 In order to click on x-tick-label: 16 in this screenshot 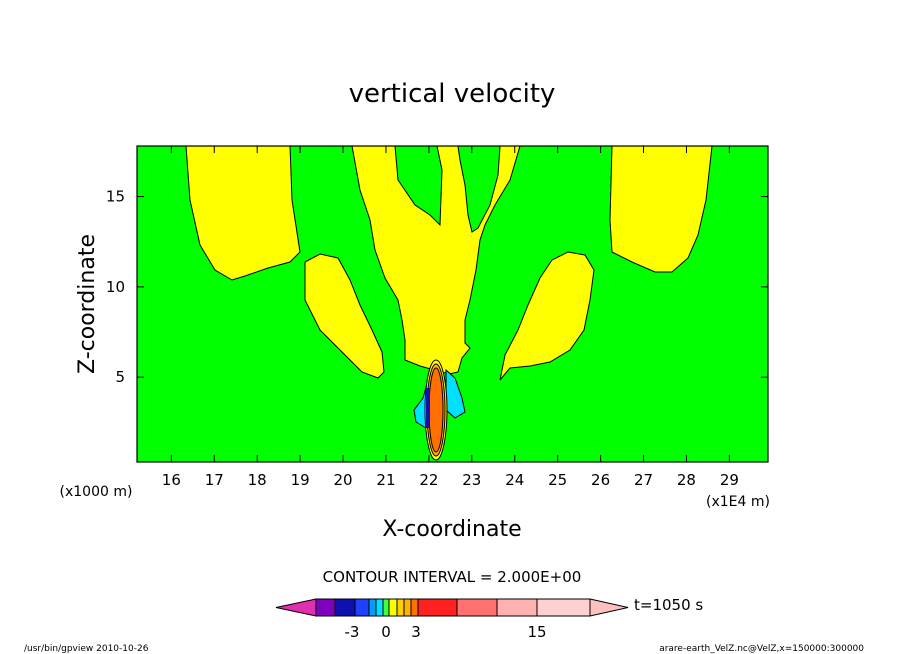, I will do `click(171, 480)`.